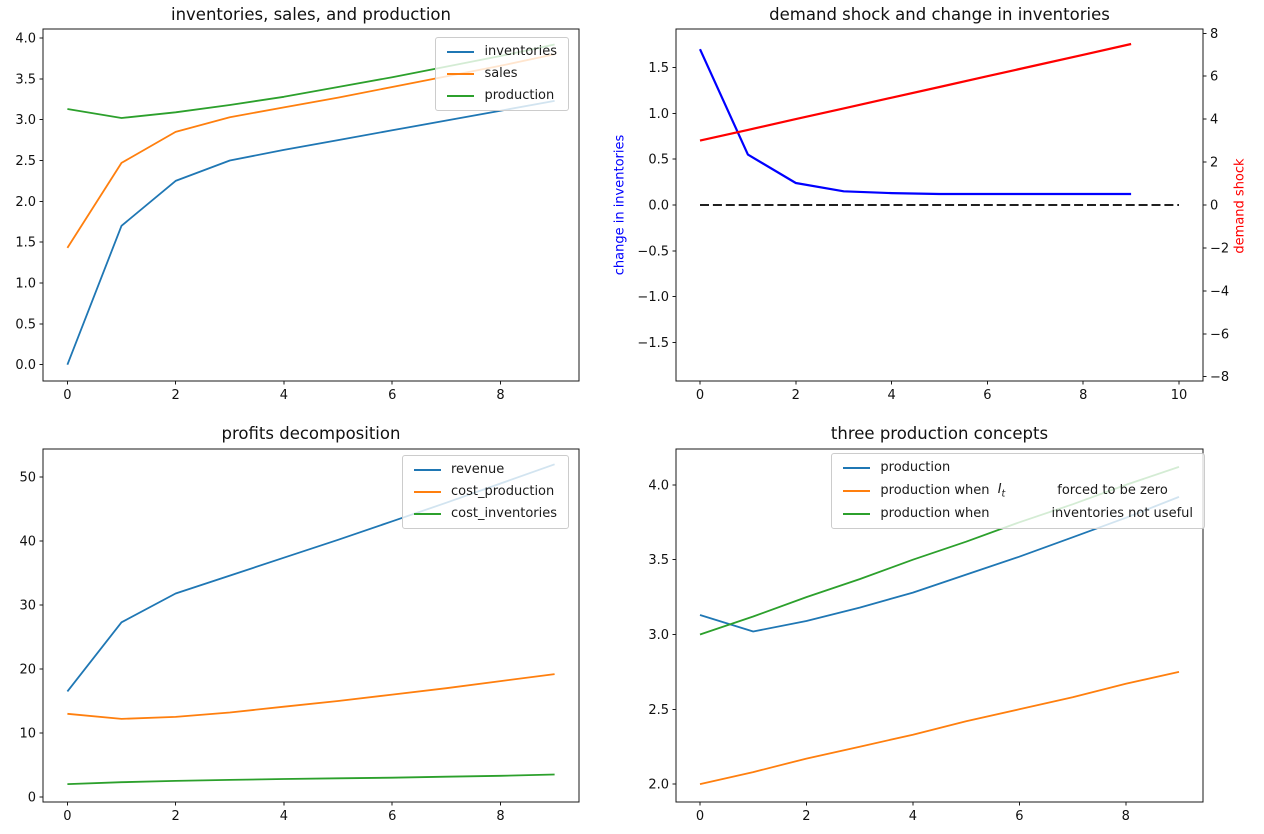 The image size is (1264, 834). What do you see at coordinates (915, 92) in the screenshot?
I see `series-line-demand-shock` at bounding box center [915, 92].